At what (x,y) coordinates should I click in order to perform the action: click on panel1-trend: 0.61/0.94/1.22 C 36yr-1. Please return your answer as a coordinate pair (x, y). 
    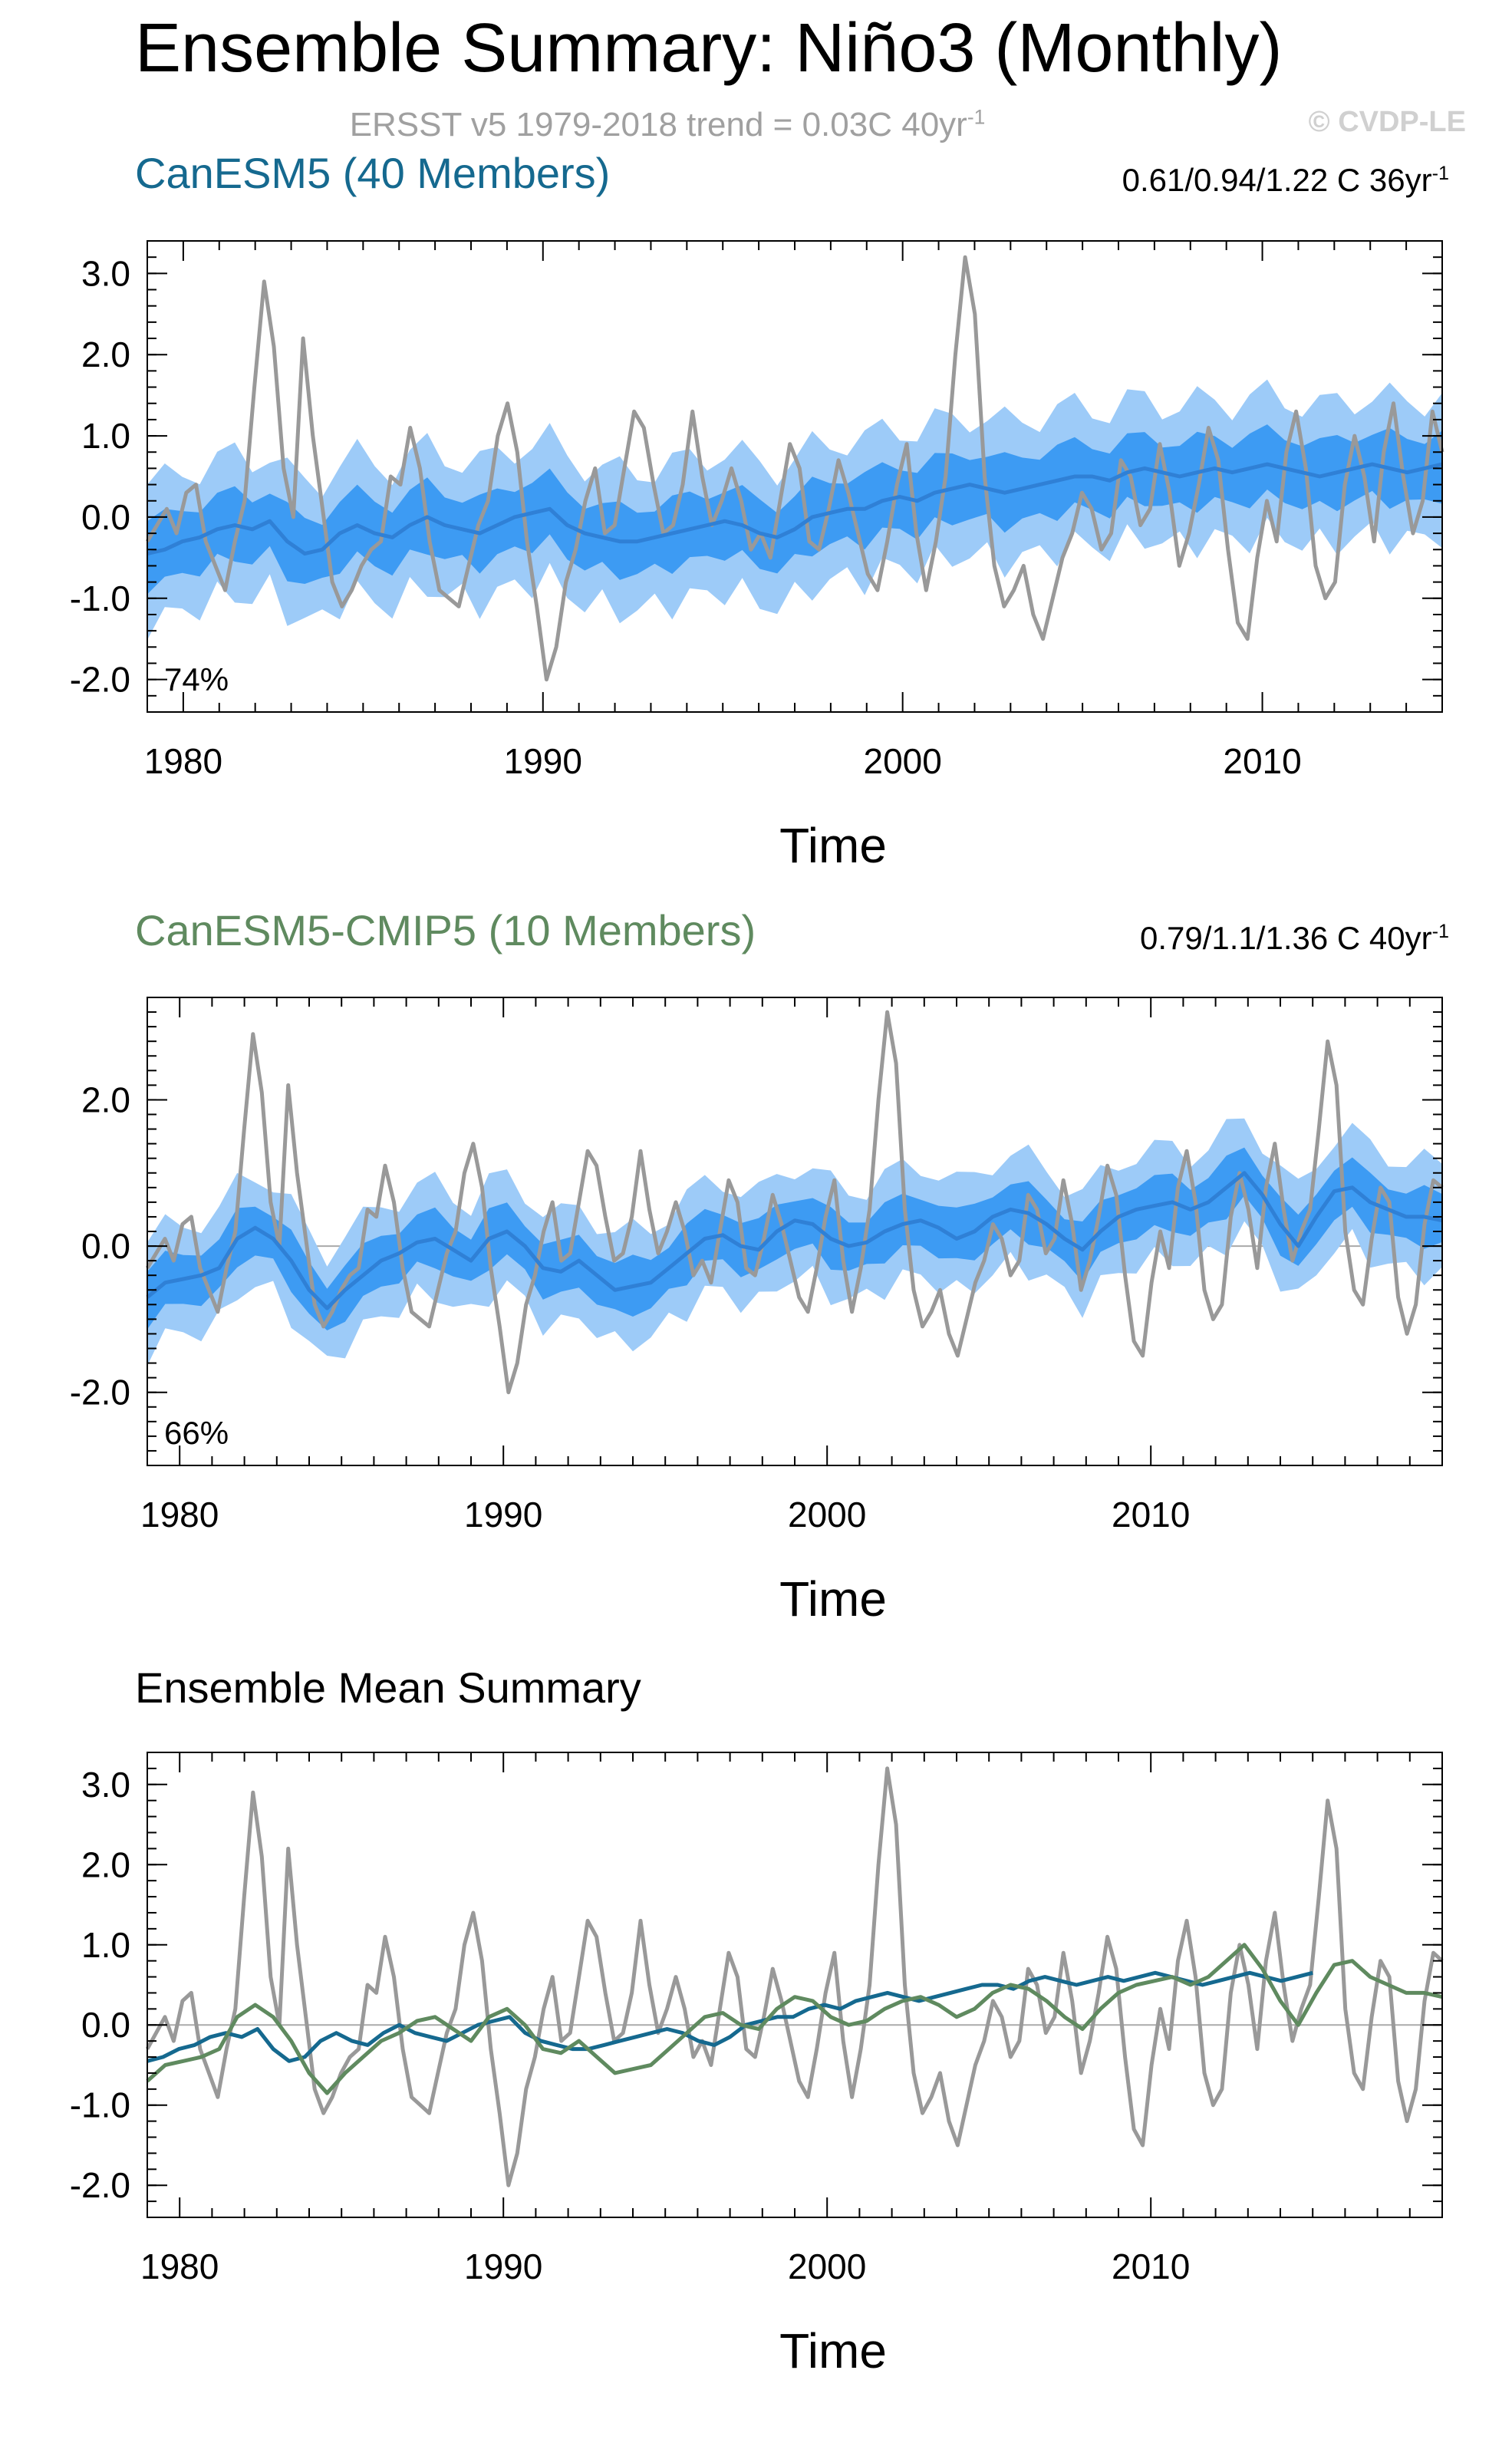
    Looking at the image, I should click on (1285, 180).